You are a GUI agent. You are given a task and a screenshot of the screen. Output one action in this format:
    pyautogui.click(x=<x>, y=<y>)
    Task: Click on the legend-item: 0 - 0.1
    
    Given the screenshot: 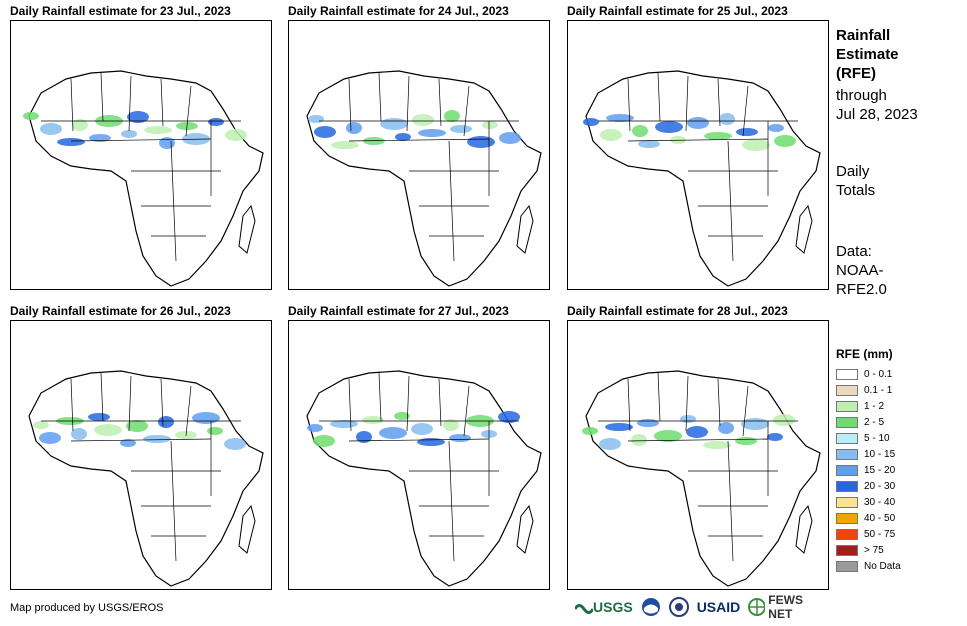 What is the action you would take?
    pyautogui.click(x=868, y=374)
    